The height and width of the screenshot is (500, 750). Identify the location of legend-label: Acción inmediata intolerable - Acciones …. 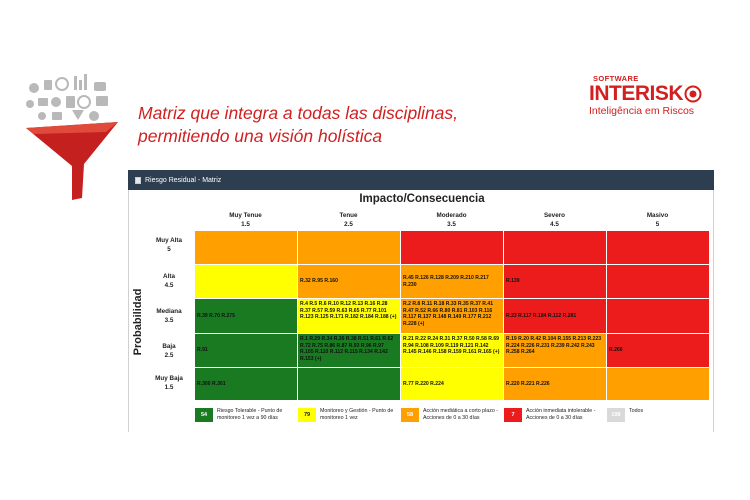
(561, 414).